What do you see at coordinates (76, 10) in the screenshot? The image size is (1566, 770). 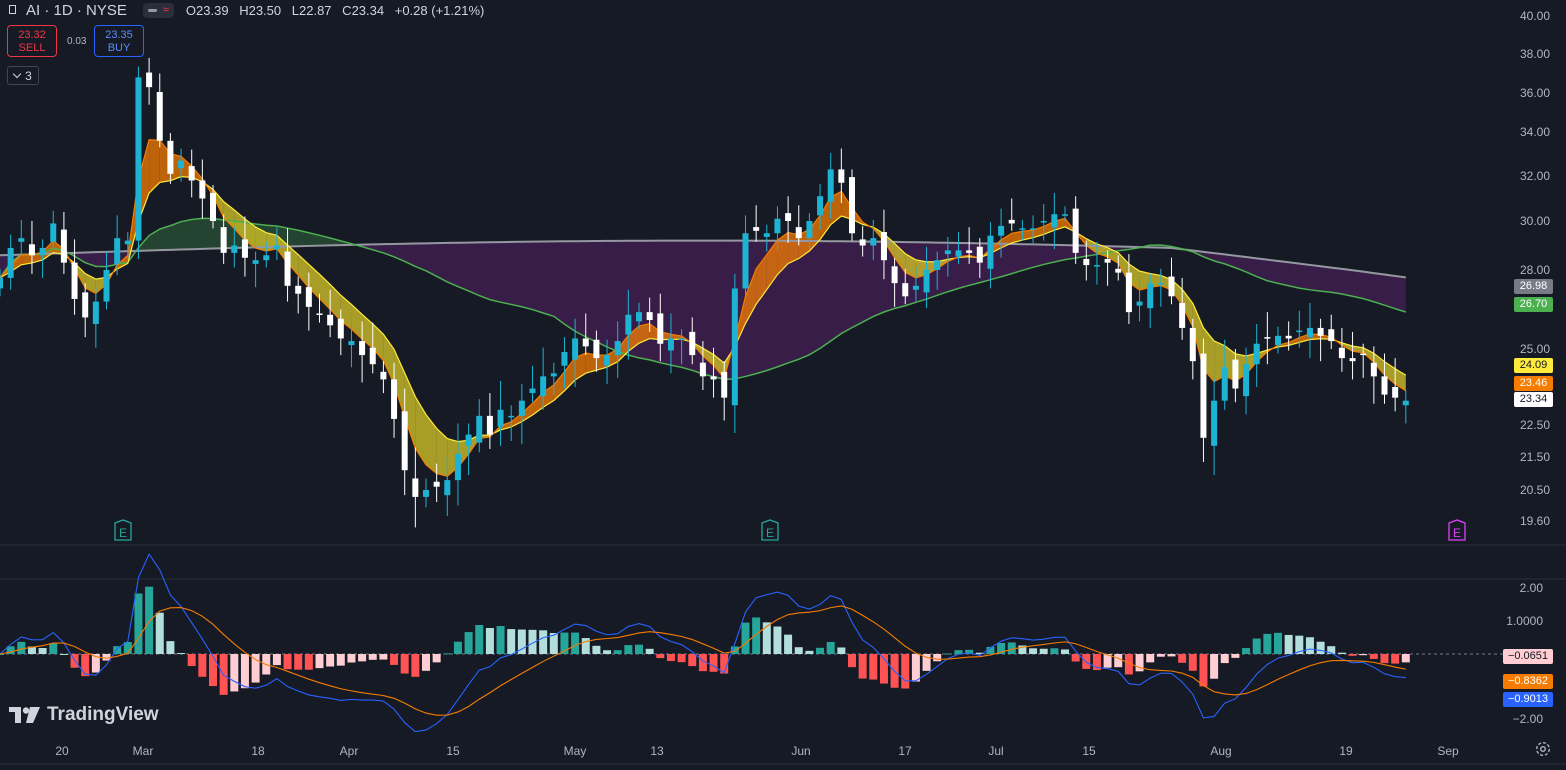 I see `symbol-title: AI · 1D · NYSE` at bounding box center [76, 10].